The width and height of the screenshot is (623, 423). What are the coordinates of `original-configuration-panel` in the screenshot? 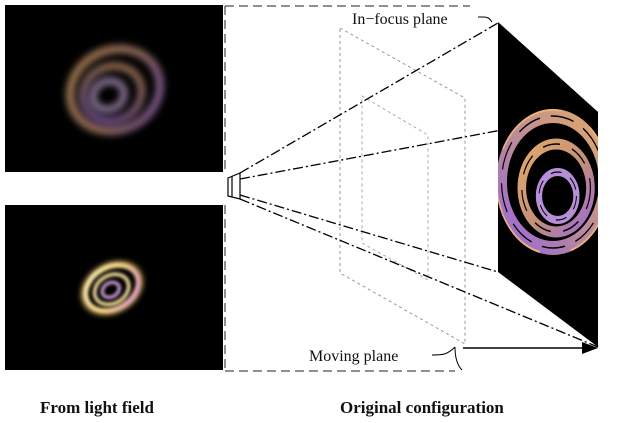 It's located at (548, 184).